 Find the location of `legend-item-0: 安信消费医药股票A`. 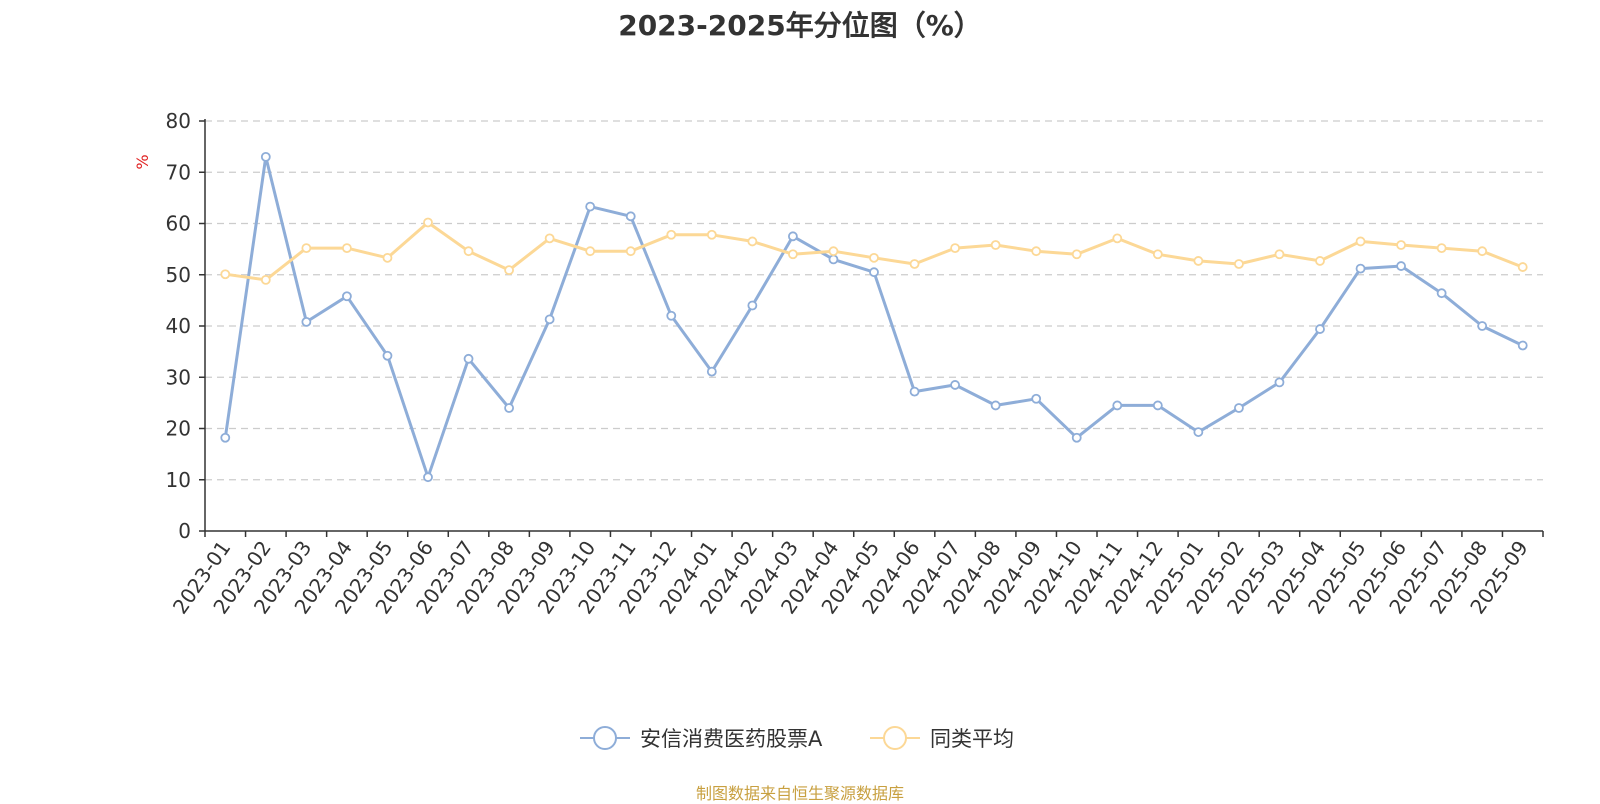

legend-item-0: 安信消费医药股票A is located at coordinates (701, 738).